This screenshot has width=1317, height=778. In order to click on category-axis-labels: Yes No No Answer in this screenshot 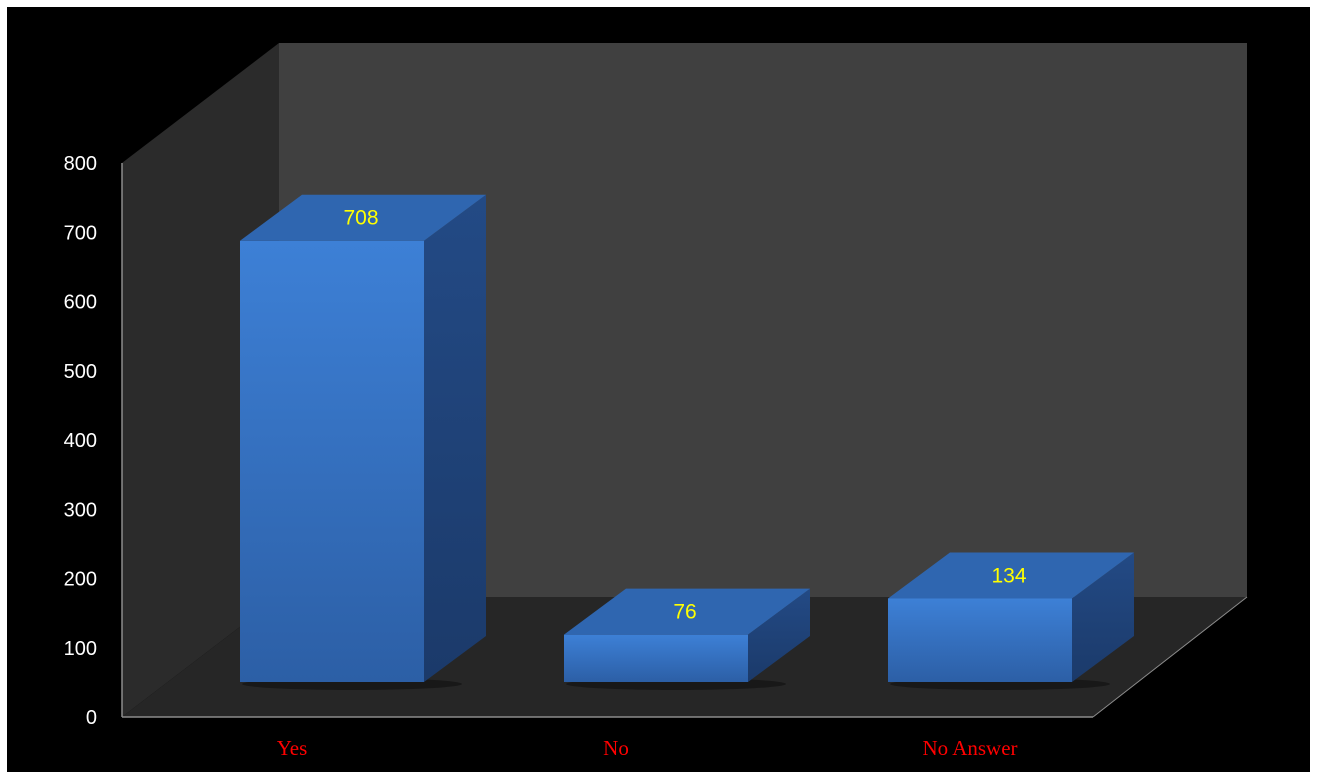, I will do `click(647, 748)`.